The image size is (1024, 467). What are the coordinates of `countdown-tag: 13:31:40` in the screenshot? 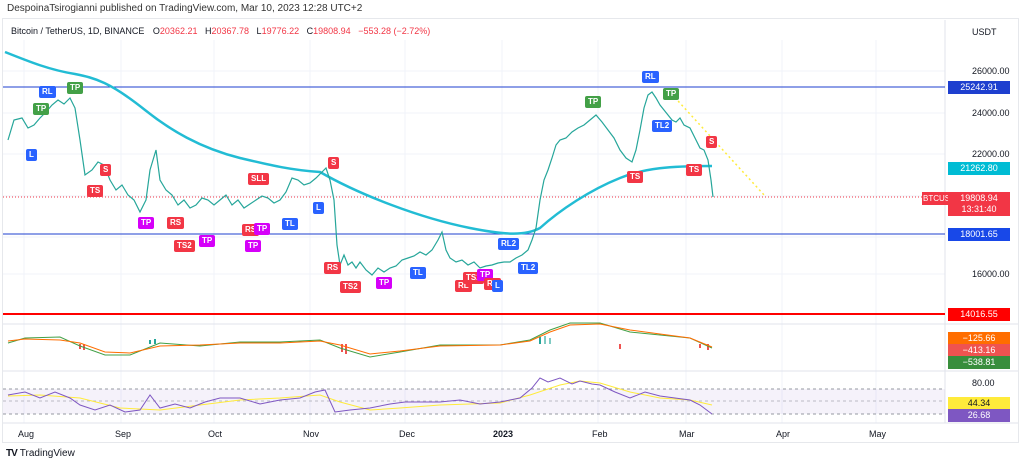 It's located at (979, 209).